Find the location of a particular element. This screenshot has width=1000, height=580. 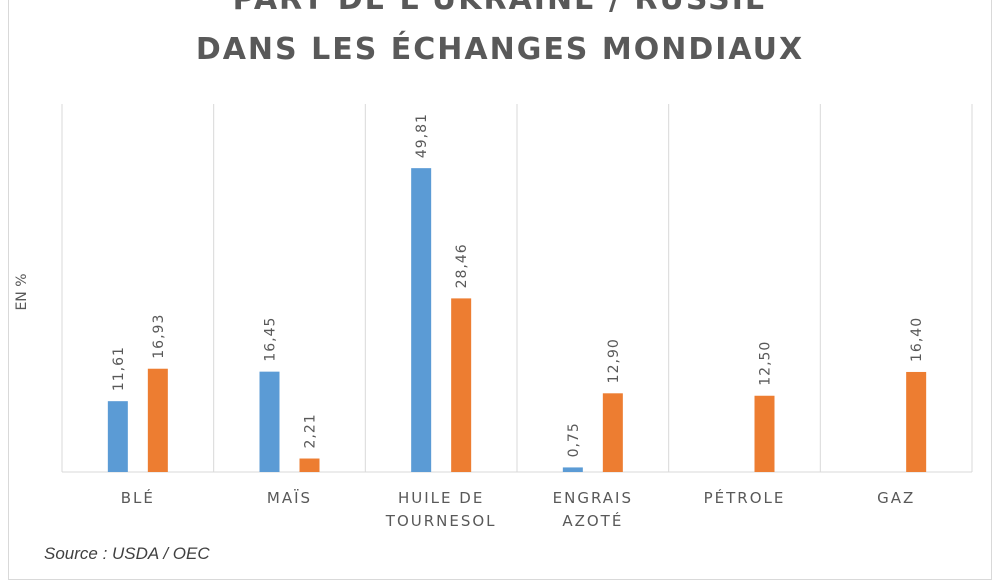

data-label-series1-1: 16,45 is located at coordinates (271, 339).